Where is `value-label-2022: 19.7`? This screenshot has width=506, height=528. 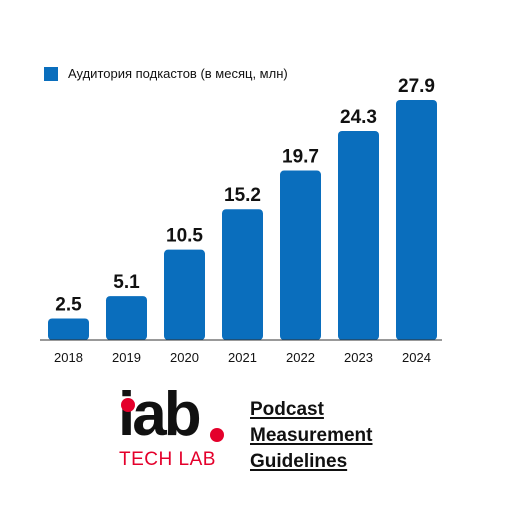 value-label-2022: 19.7 is located at coordinates (300, 157).